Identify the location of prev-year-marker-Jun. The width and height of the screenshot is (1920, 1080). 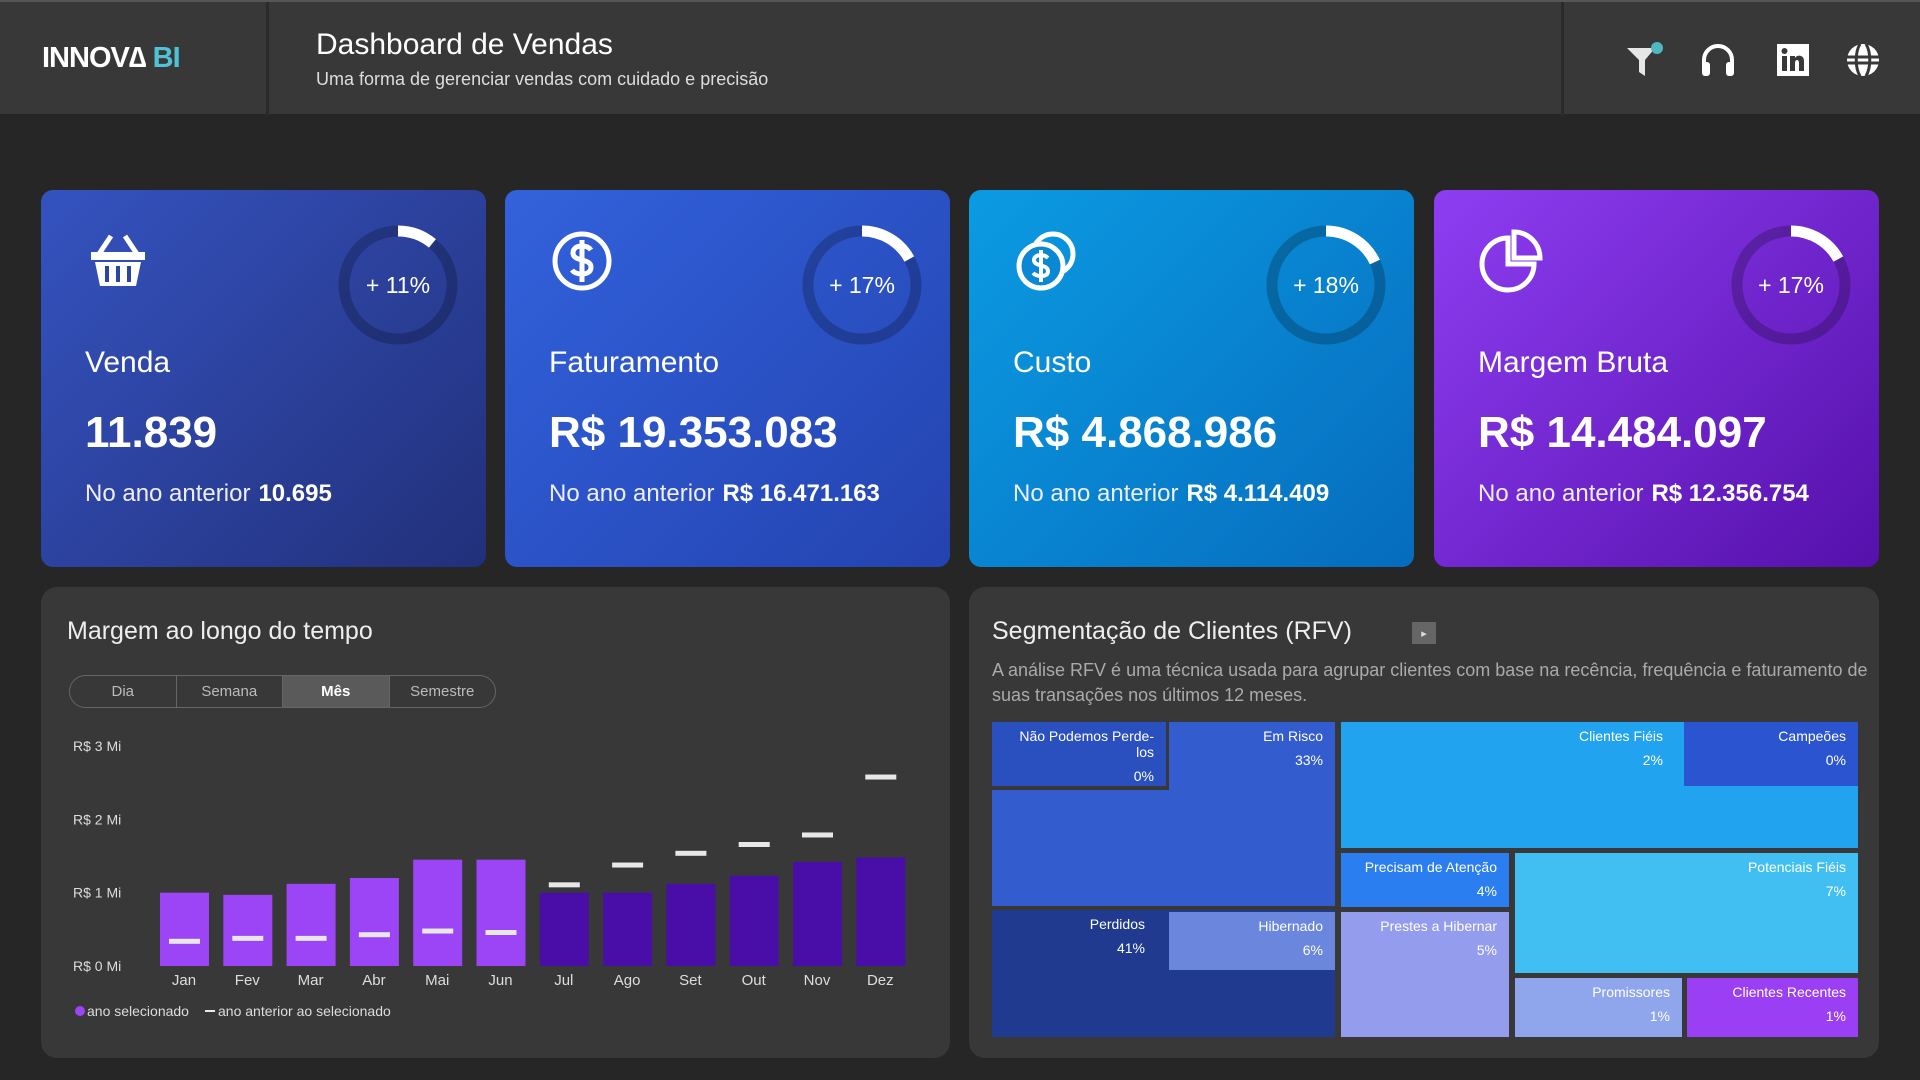
(501, 932).